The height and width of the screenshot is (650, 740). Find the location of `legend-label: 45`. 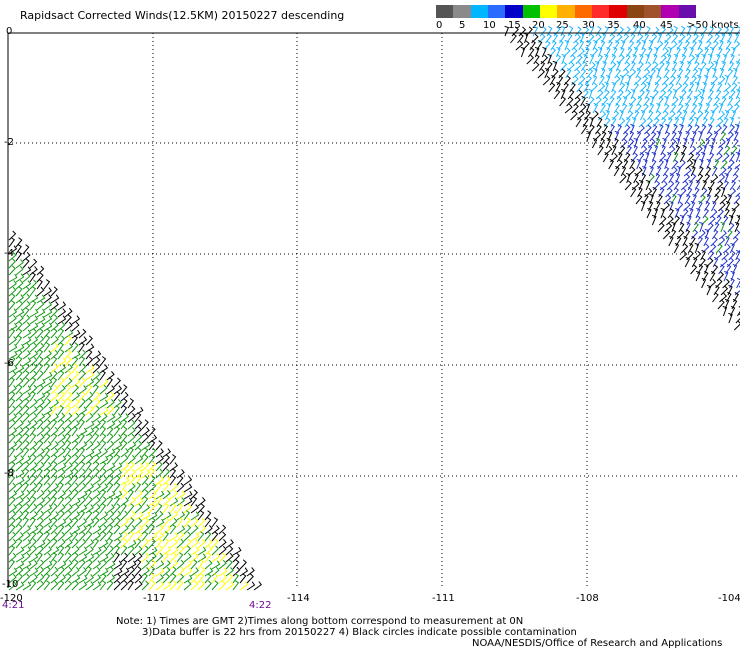

legend-label: 45 is located at coordinates (666, 25).